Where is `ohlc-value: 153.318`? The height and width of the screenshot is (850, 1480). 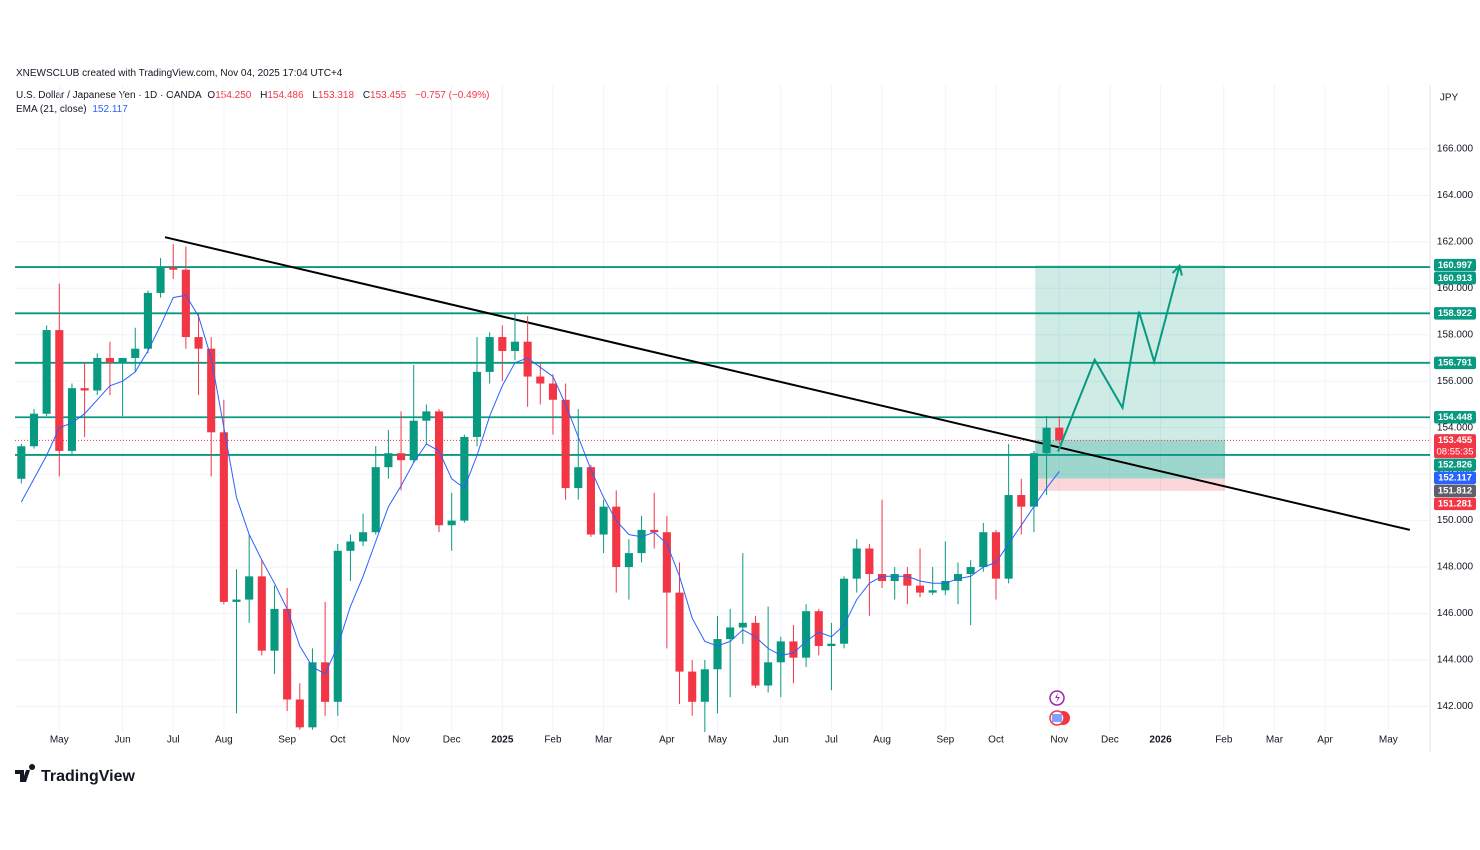 ohlc-value: 153.318 is located at coordinates (336, 95).